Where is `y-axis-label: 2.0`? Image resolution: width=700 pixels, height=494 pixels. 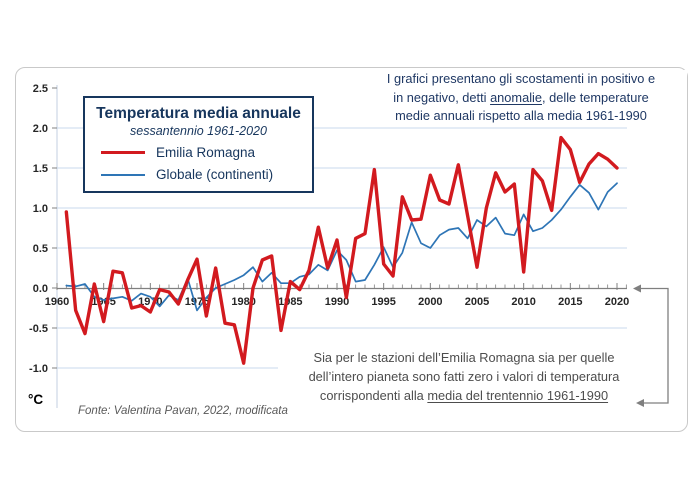
y-axis-label: 2.0 is located at coordinates (40, 129).